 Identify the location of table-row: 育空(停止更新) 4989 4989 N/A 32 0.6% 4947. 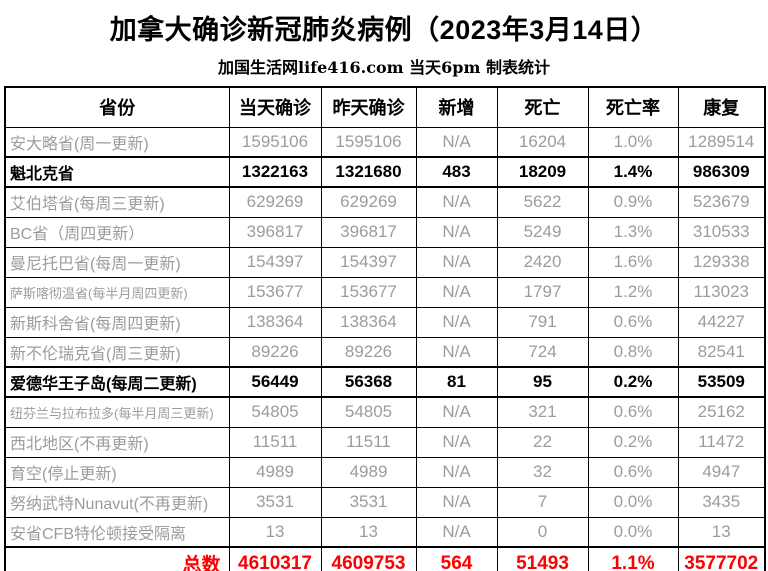
(385, 472).